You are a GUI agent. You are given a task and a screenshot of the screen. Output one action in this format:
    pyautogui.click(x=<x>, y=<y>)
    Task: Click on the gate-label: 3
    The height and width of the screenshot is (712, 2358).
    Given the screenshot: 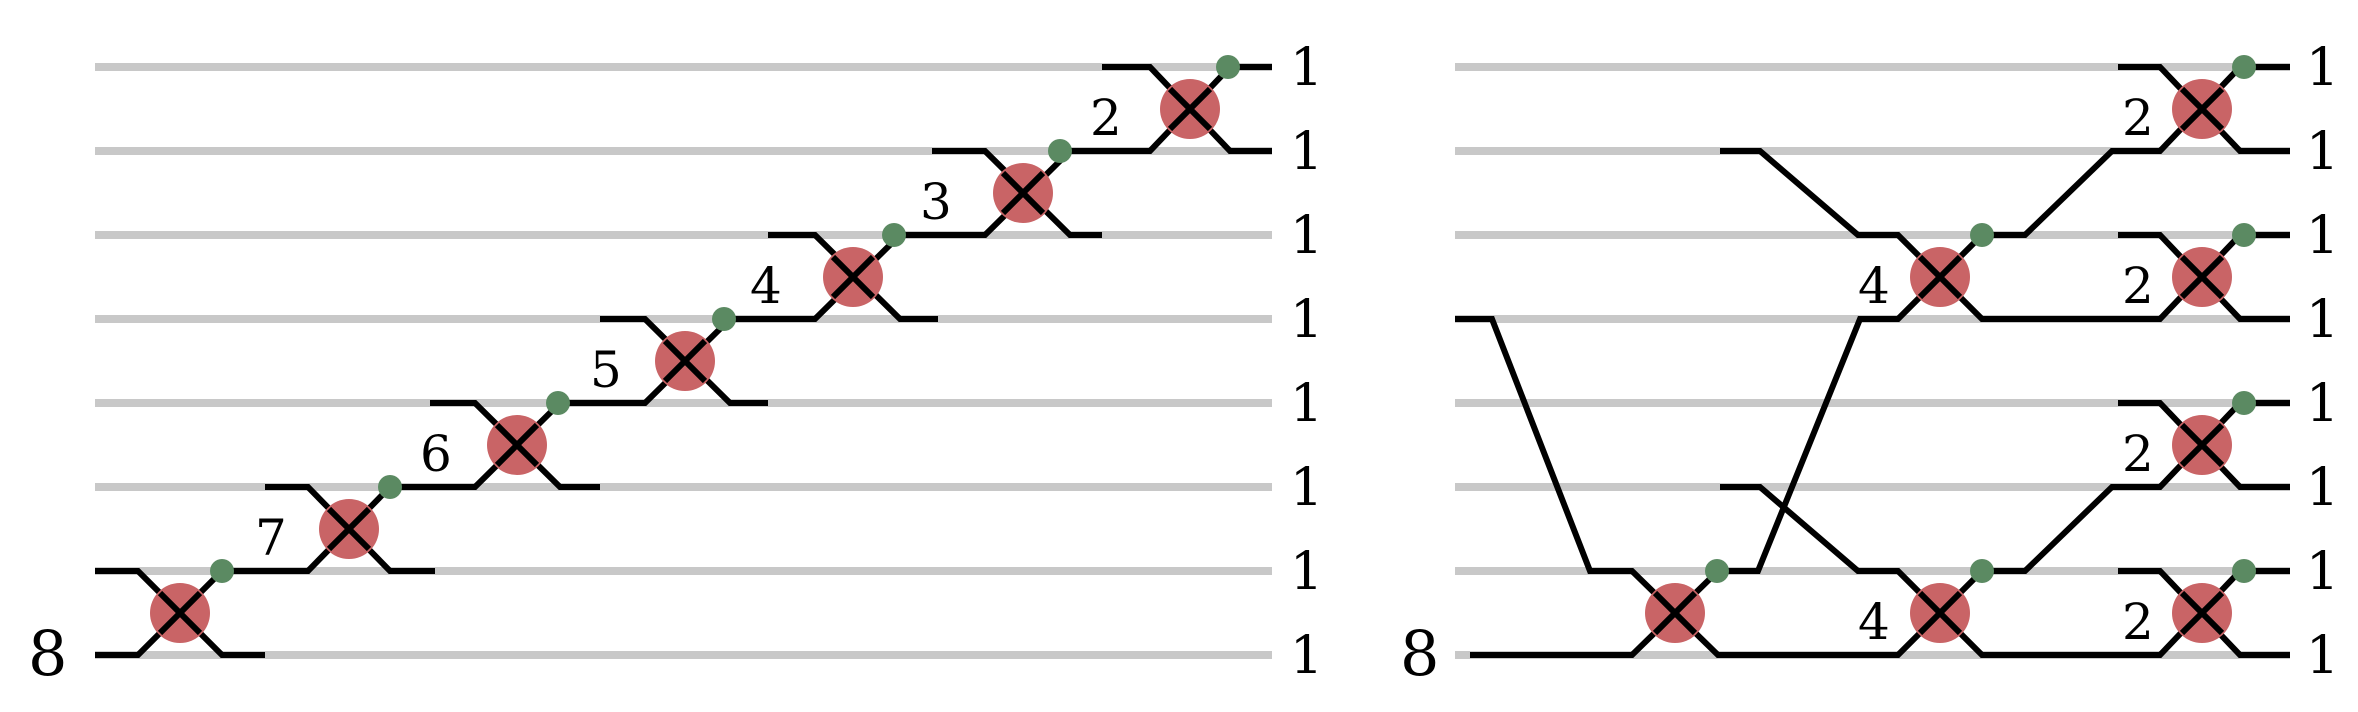 What is the action you would take?
    pyautogui.click(x=936, y=202)
    